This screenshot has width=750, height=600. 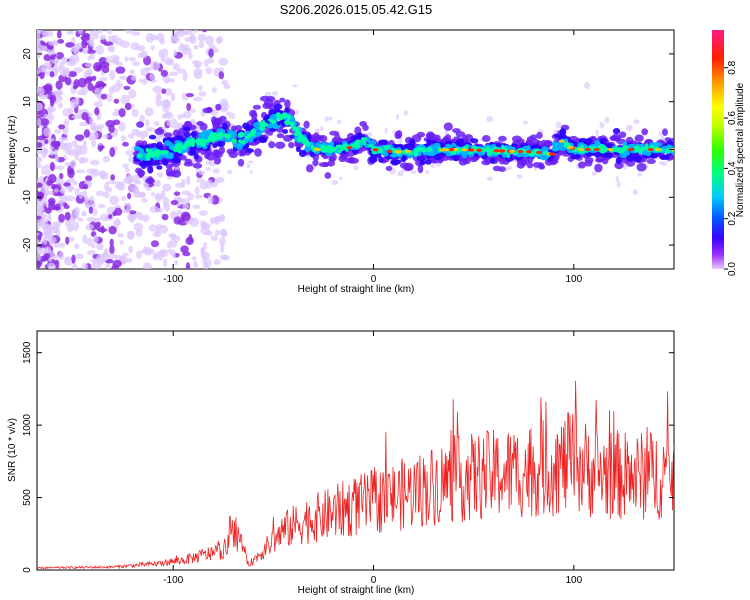 What do you see at coordinates (374, 580) in the screenshot?
I see `bottom-x-tick-label: 0` at bounding box center [374, 580].